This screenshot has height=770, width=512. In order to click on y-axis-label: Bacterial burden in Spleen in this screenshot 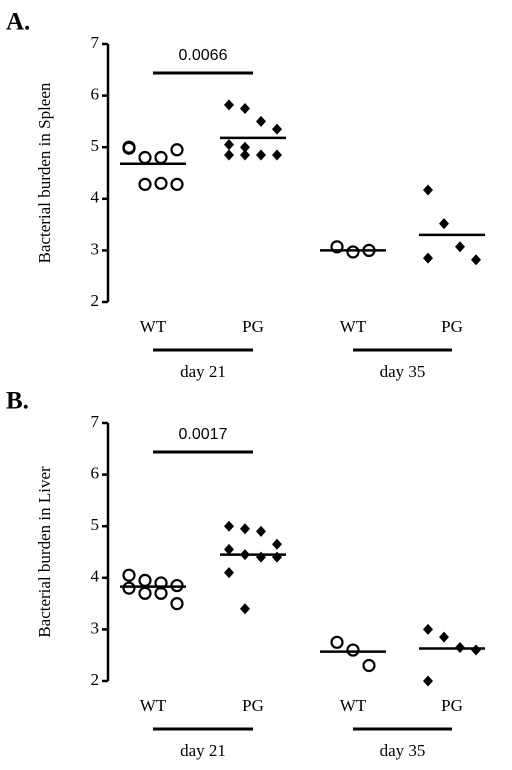, I will do `click(44, 172)`.